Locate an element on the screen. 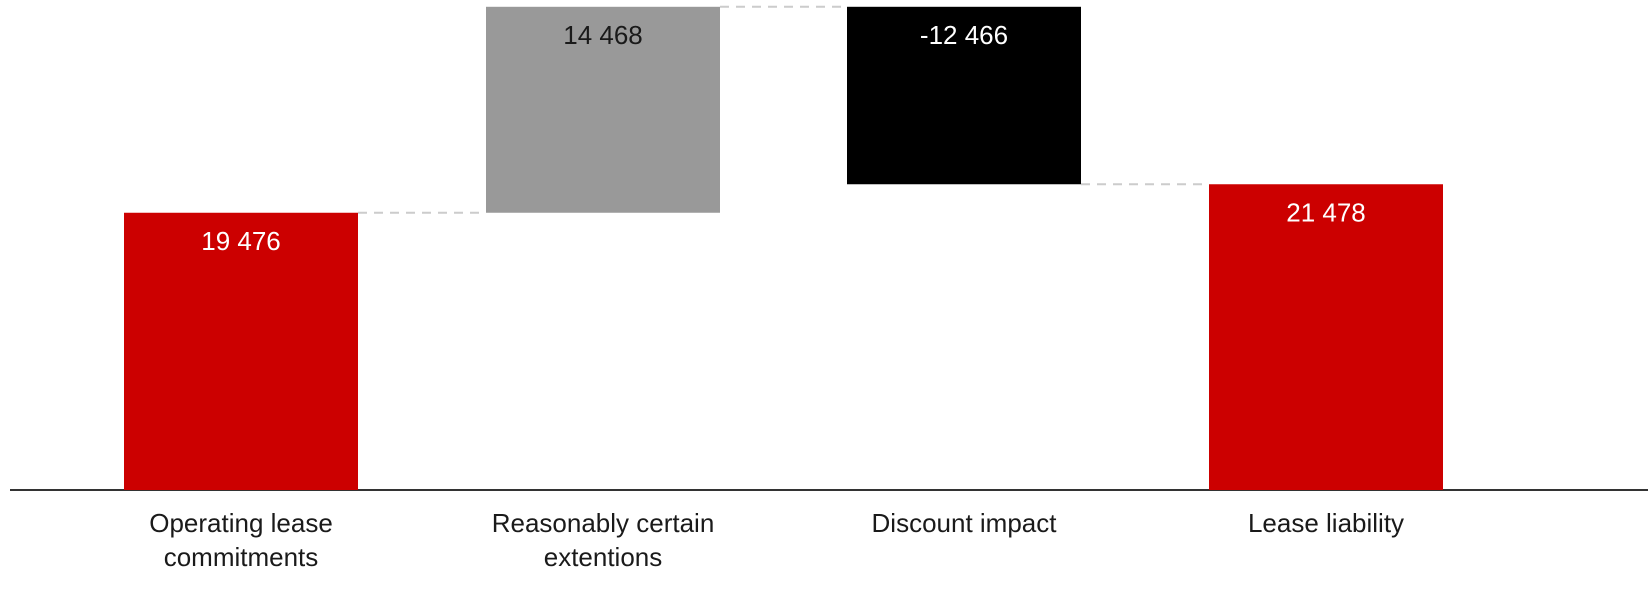  bar-increase is located at coordinates (603, 109).